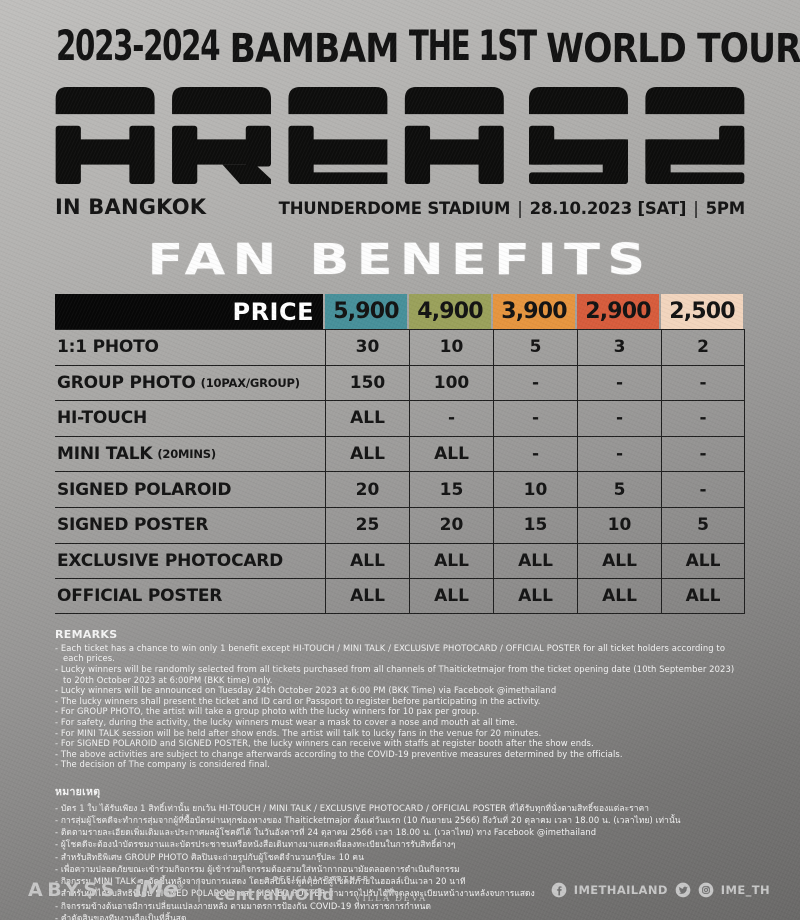  I want to click on villadeva-logo: VILLA DEVA, so click(391, 895).